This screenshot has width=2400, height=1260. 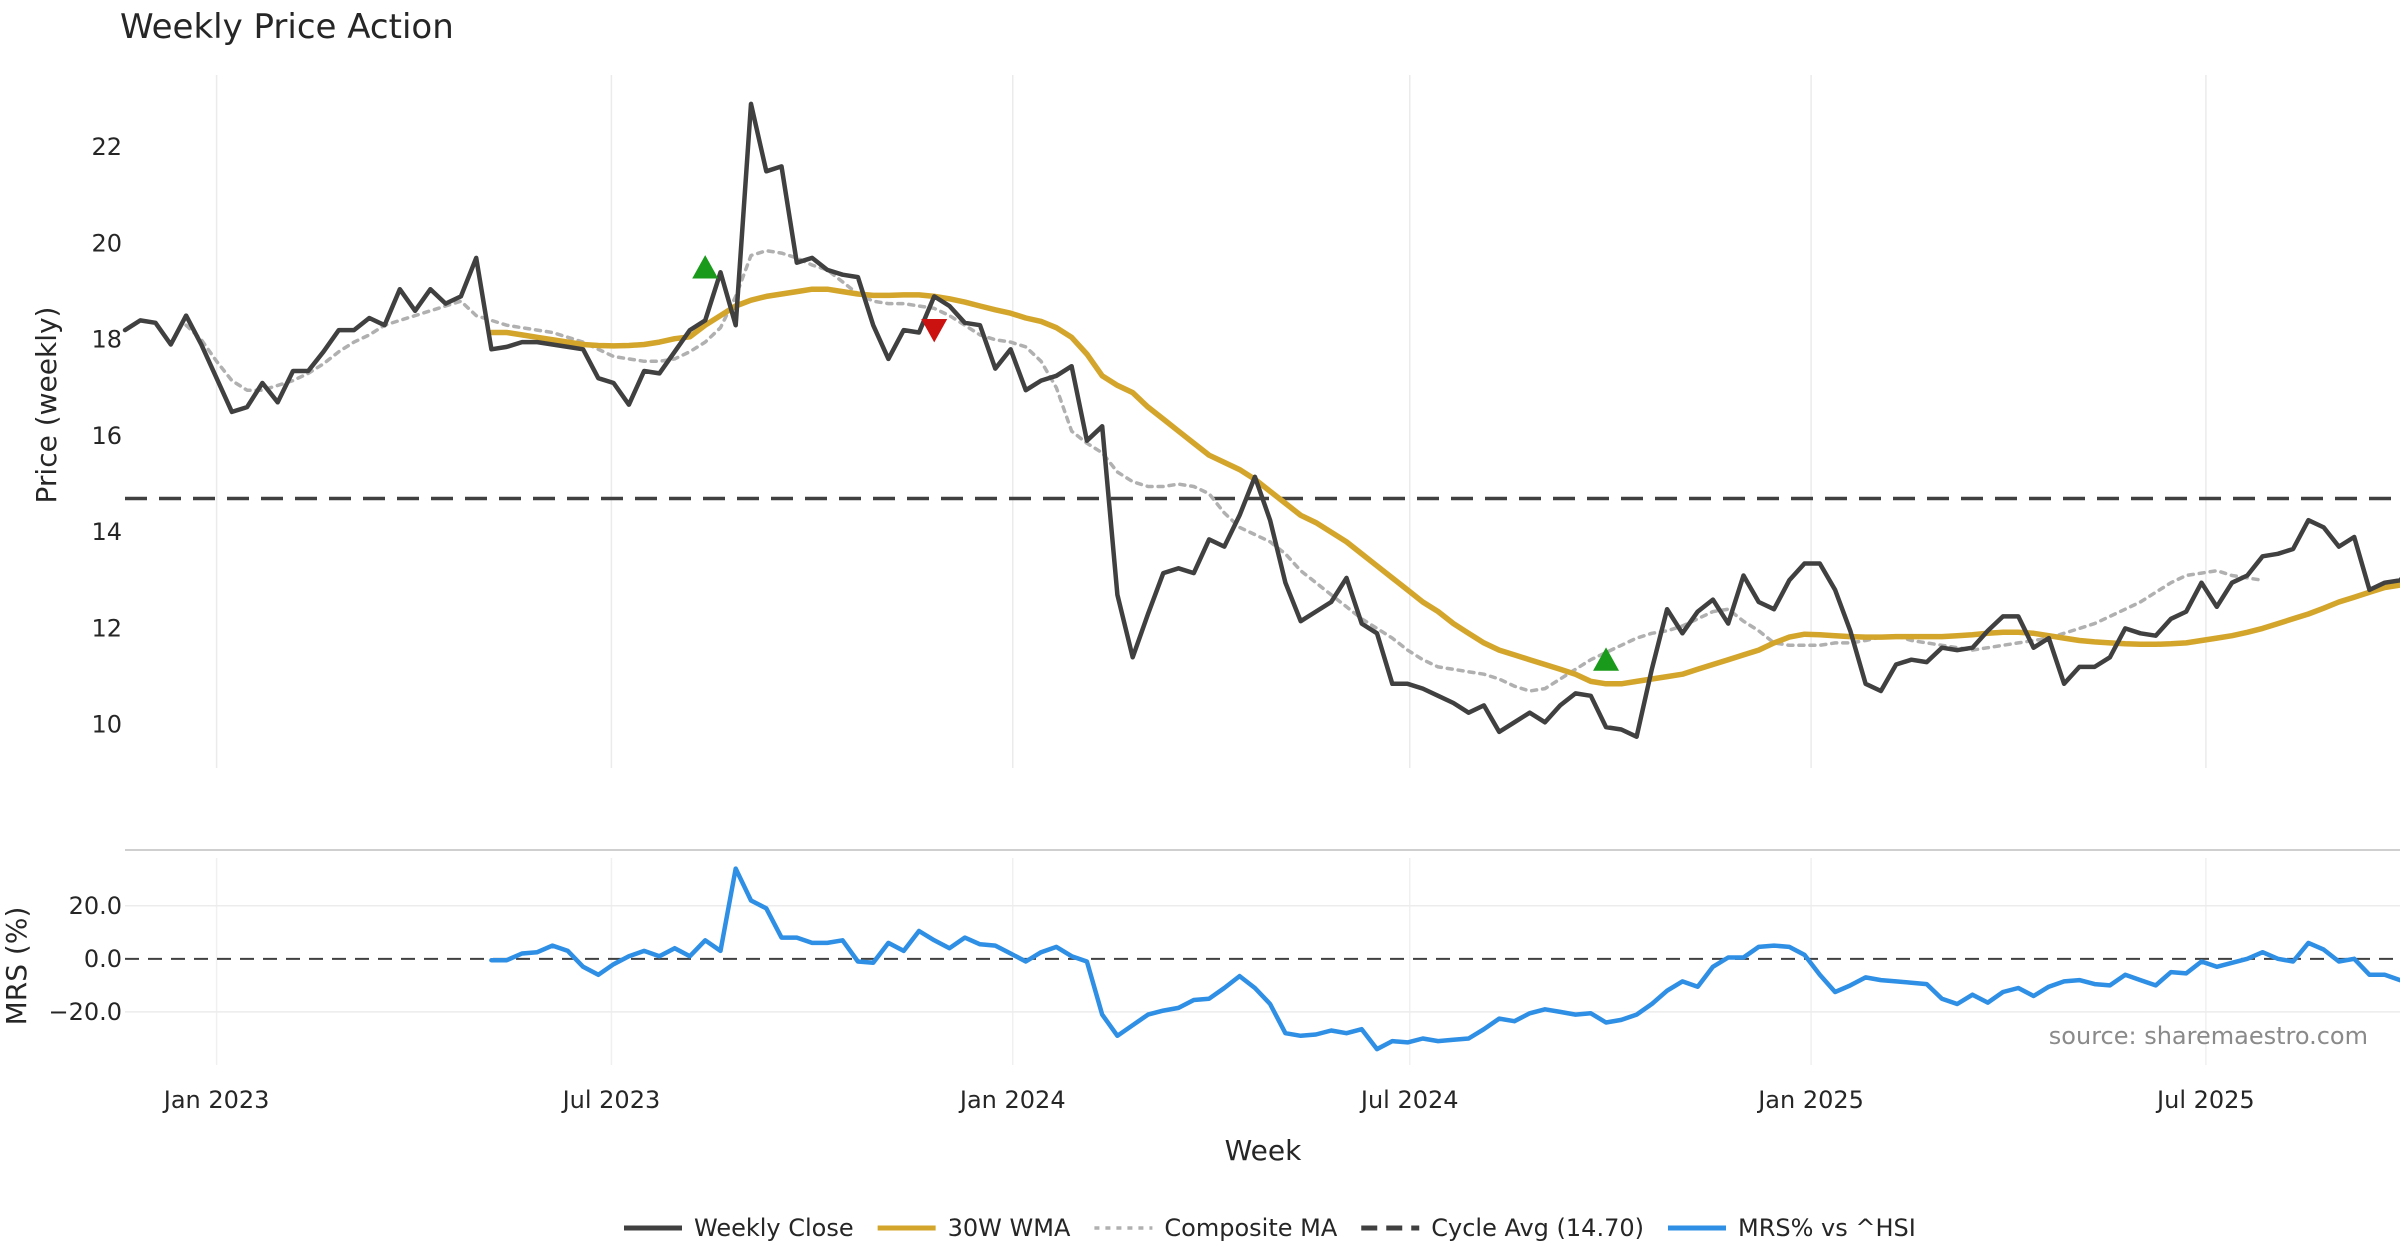 What do you see at coordinates (1250, 1228) in the screenshot?
I see `legend-label: Composite MA` at bounding box center [1250, 1228].